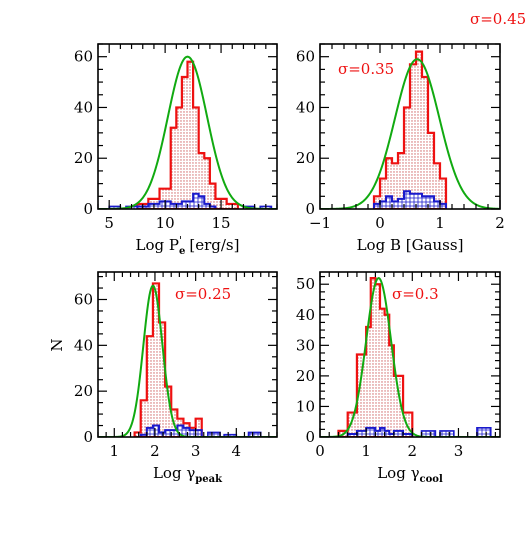  I want to click on x-axis-label: Log P' e [erg/s], so click(188, 245).